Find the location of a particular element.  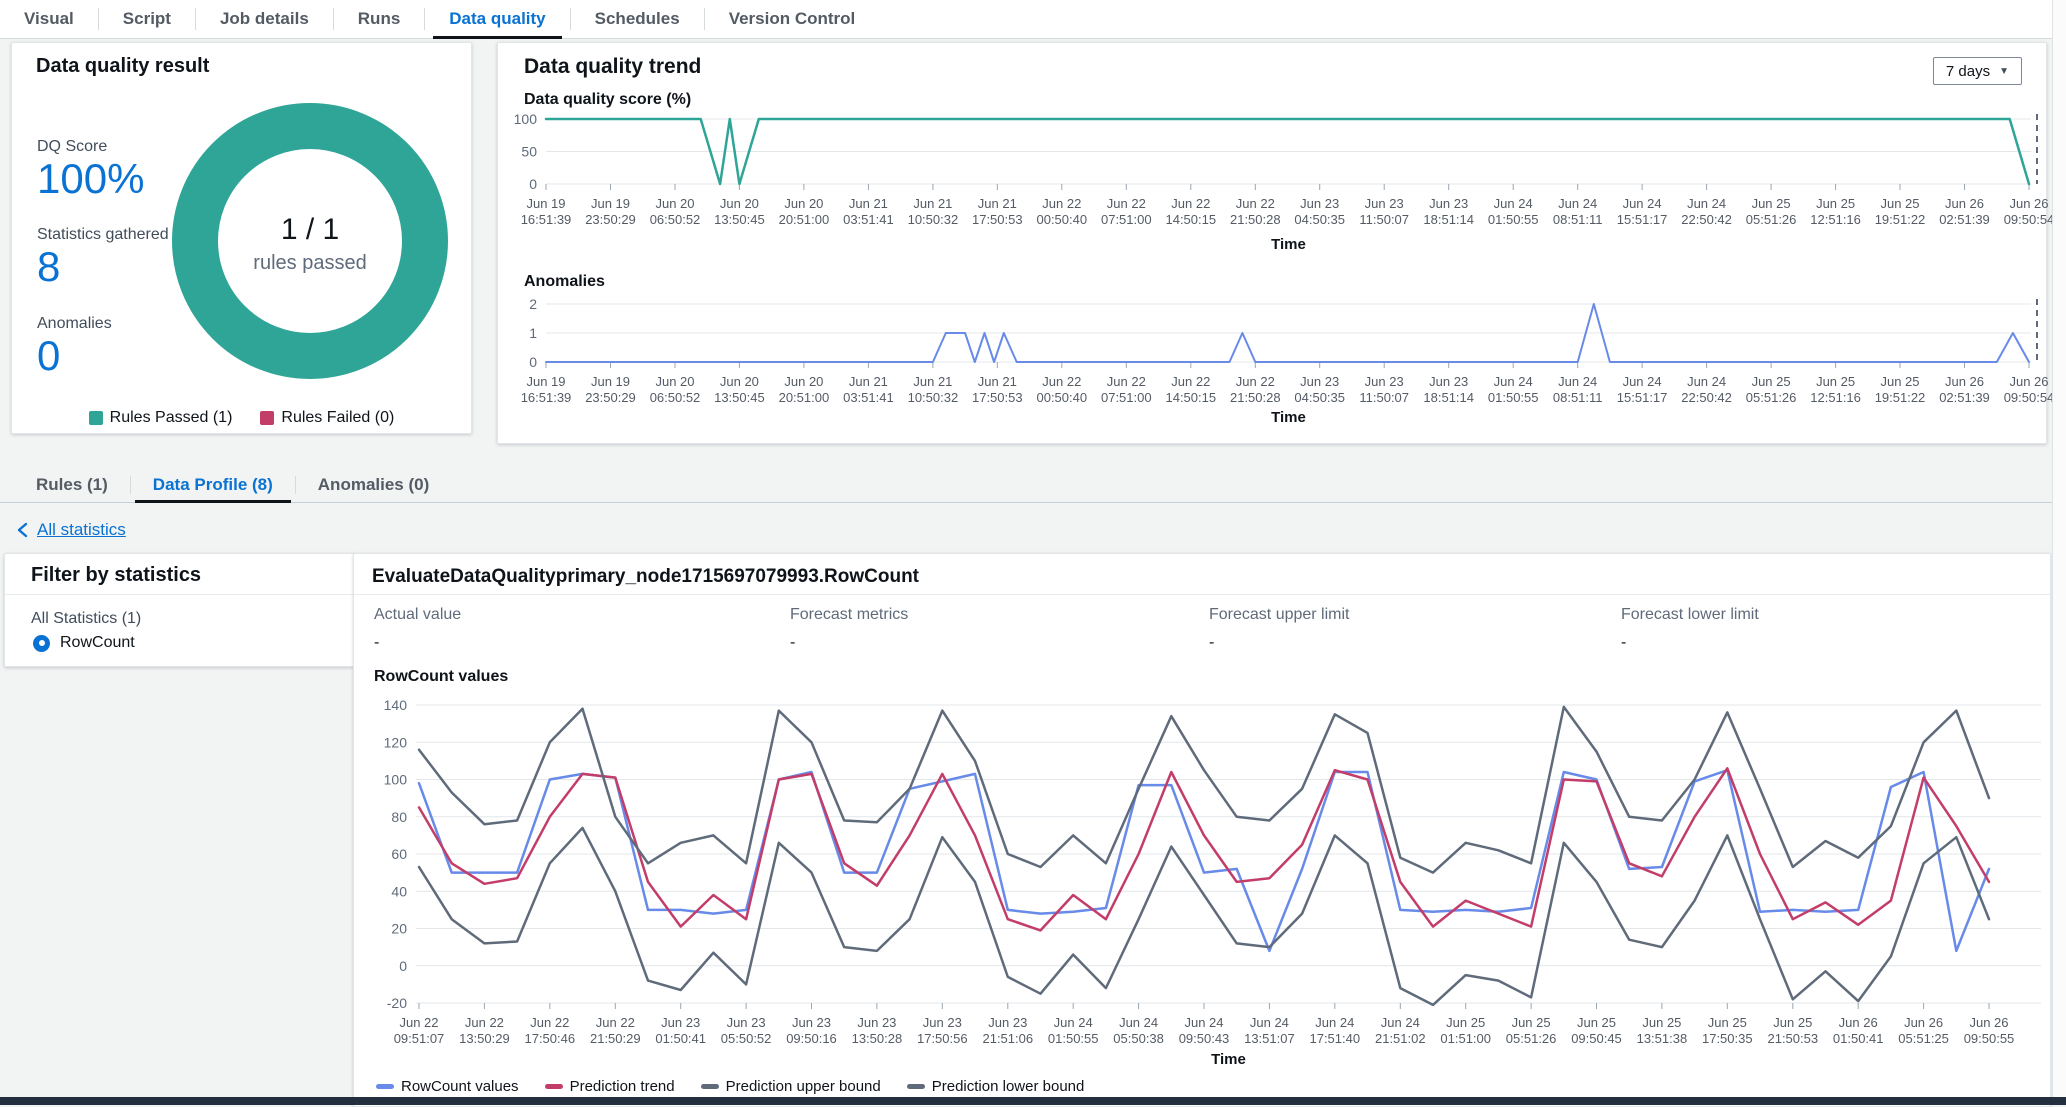

rules-failed-swatch-icon is located at coordinates (267, 418).